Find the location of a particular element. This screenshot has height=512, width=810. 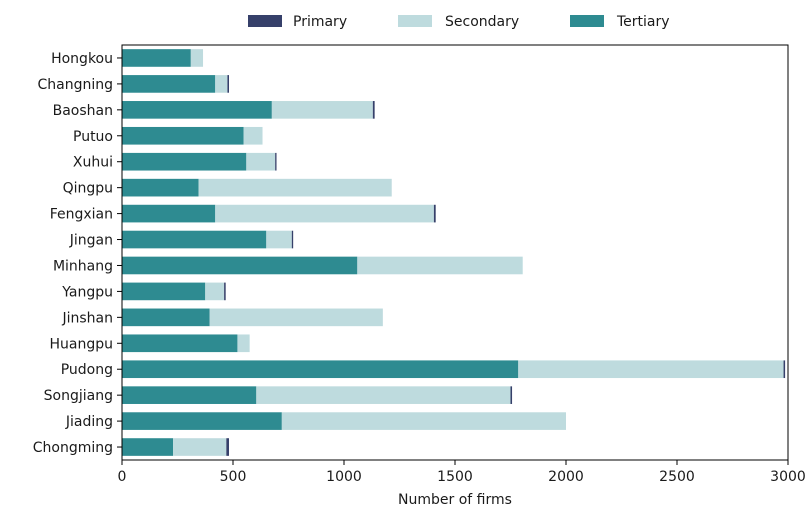

y-tick-label: Xuhui is located at coordinates (93, 163).